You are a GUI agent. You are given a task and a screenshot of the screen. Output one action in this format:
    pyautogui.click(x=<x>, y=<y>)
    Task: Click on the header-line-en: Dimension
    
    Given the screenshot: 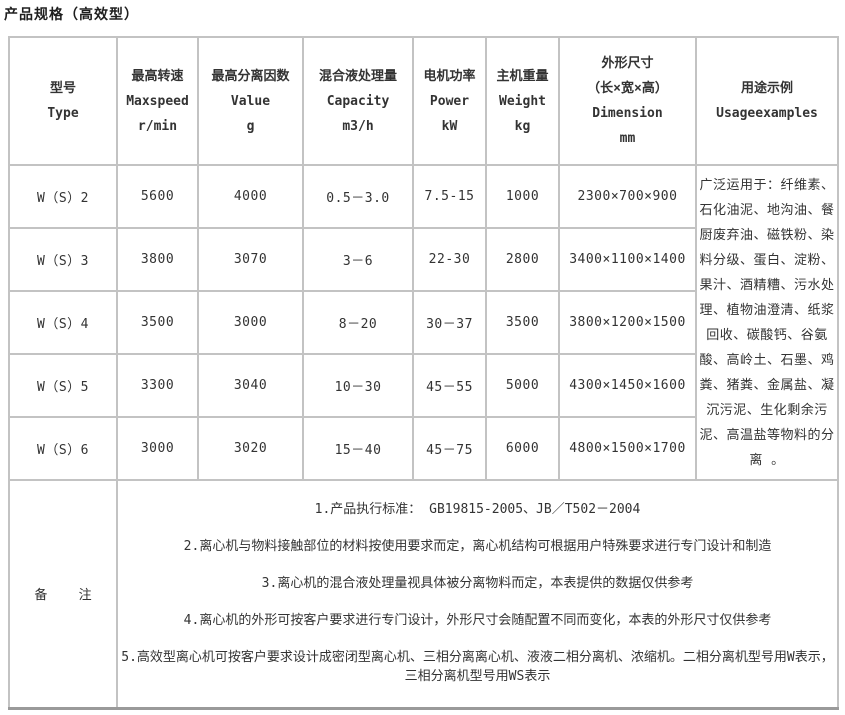 What is the action you would take?
    pyautogui.click(x=627, y=113)
    